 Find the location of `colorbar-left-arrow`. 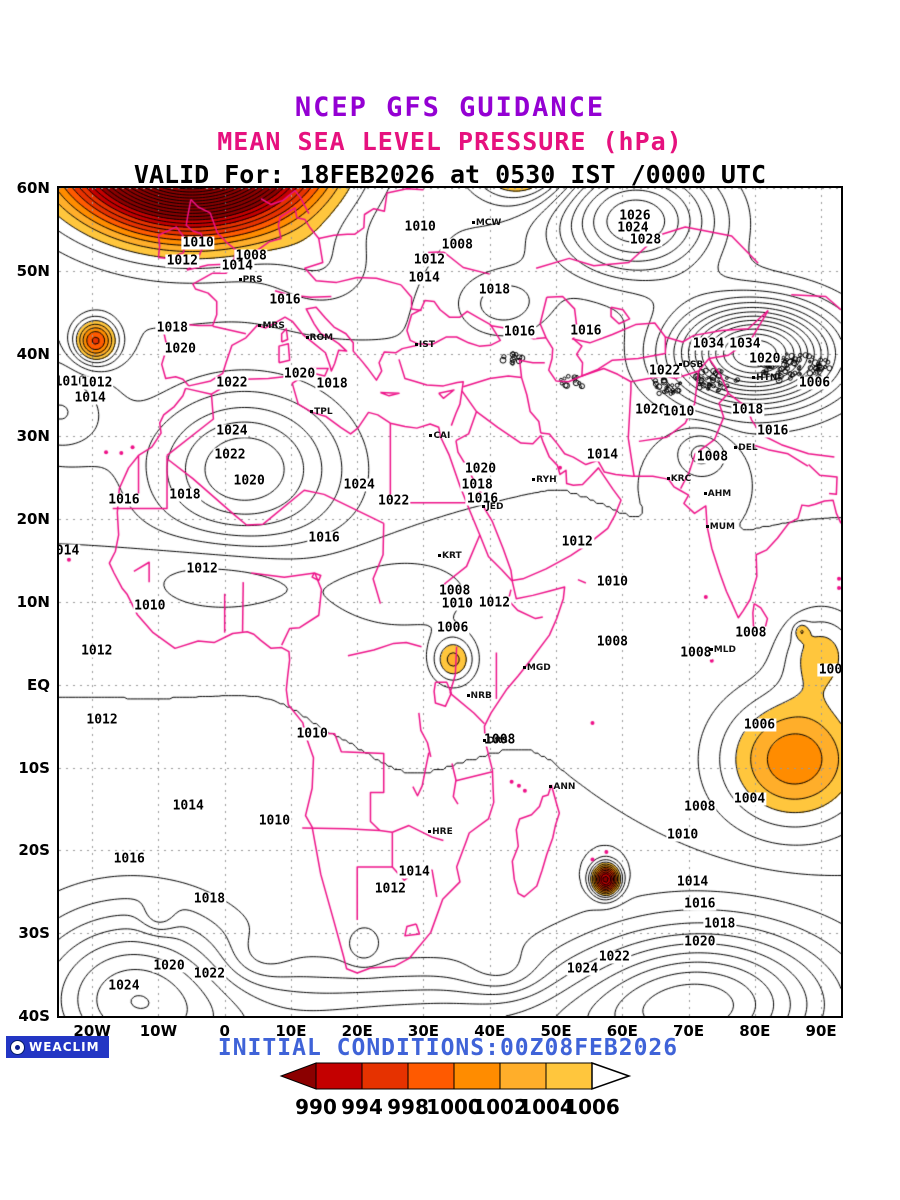

colorbar-left-arrow is located at coordinates (298, 1076).